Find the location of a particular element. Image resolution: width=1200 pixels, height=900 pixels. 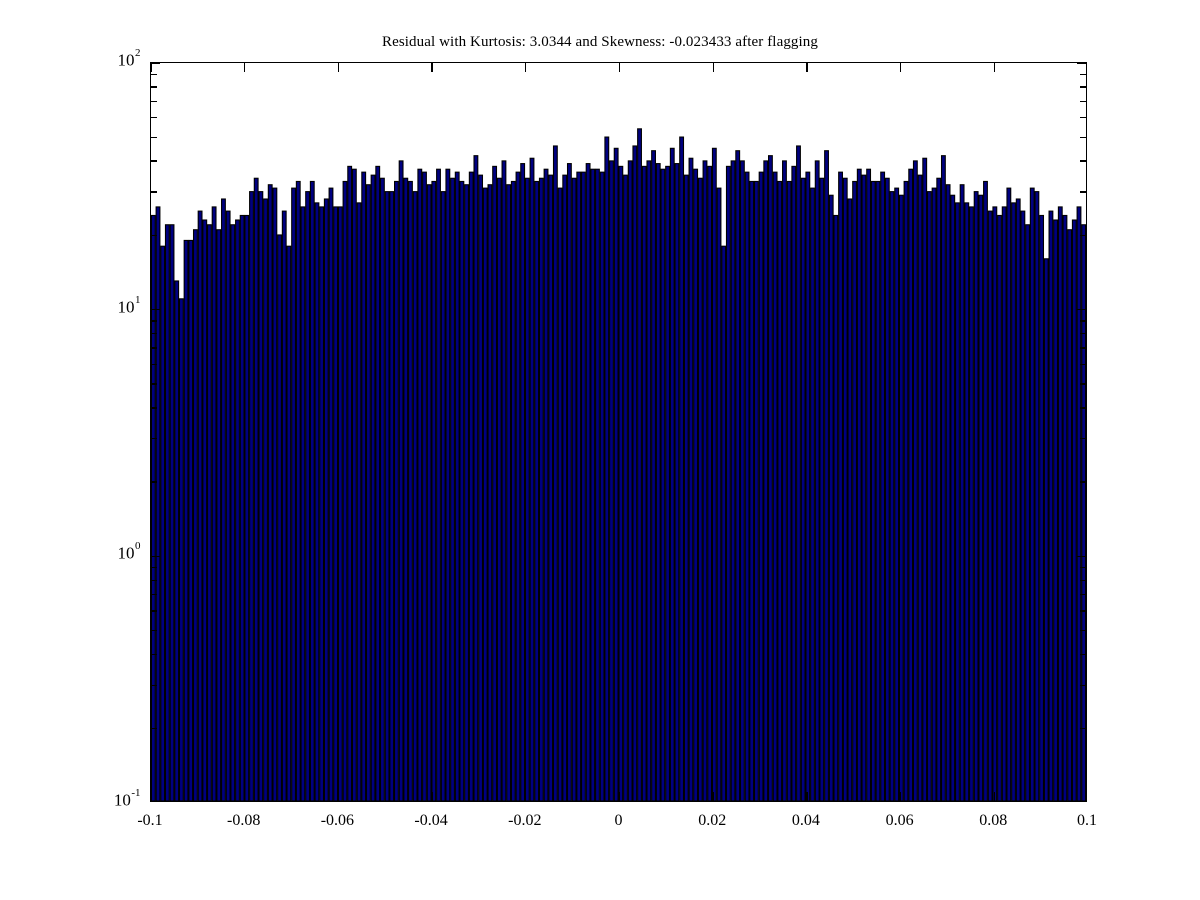

y-tick-exponent: 2 is located at coordinates (138, 53).